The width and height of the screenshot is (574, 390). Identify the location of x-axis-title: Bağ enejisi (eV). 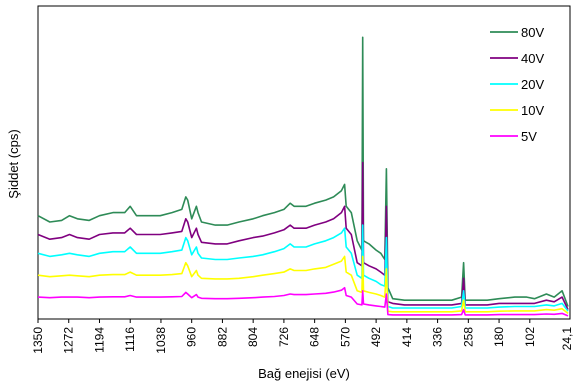
(304, 373).